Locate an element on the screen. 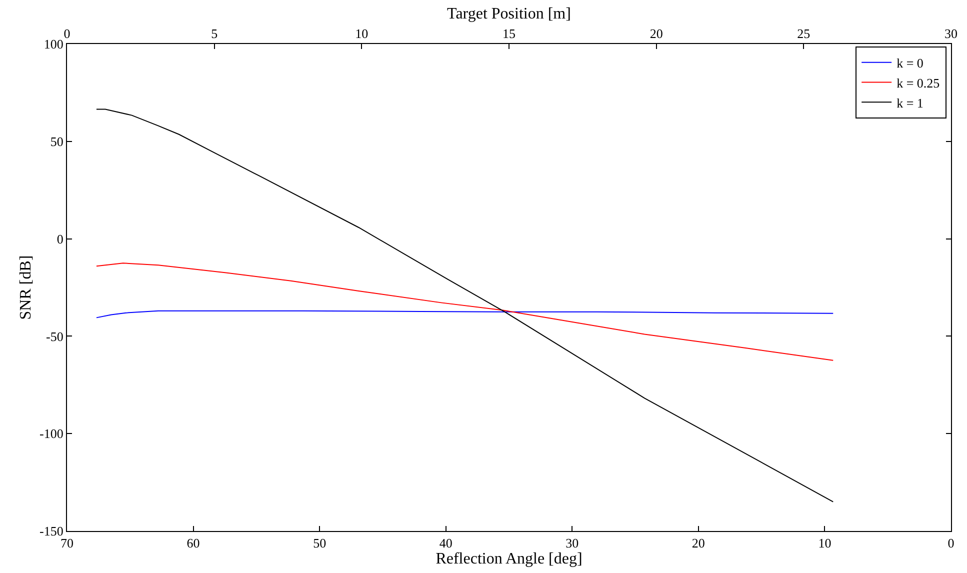  x2-tick-label: 5 is located at coordinates (214, 33).